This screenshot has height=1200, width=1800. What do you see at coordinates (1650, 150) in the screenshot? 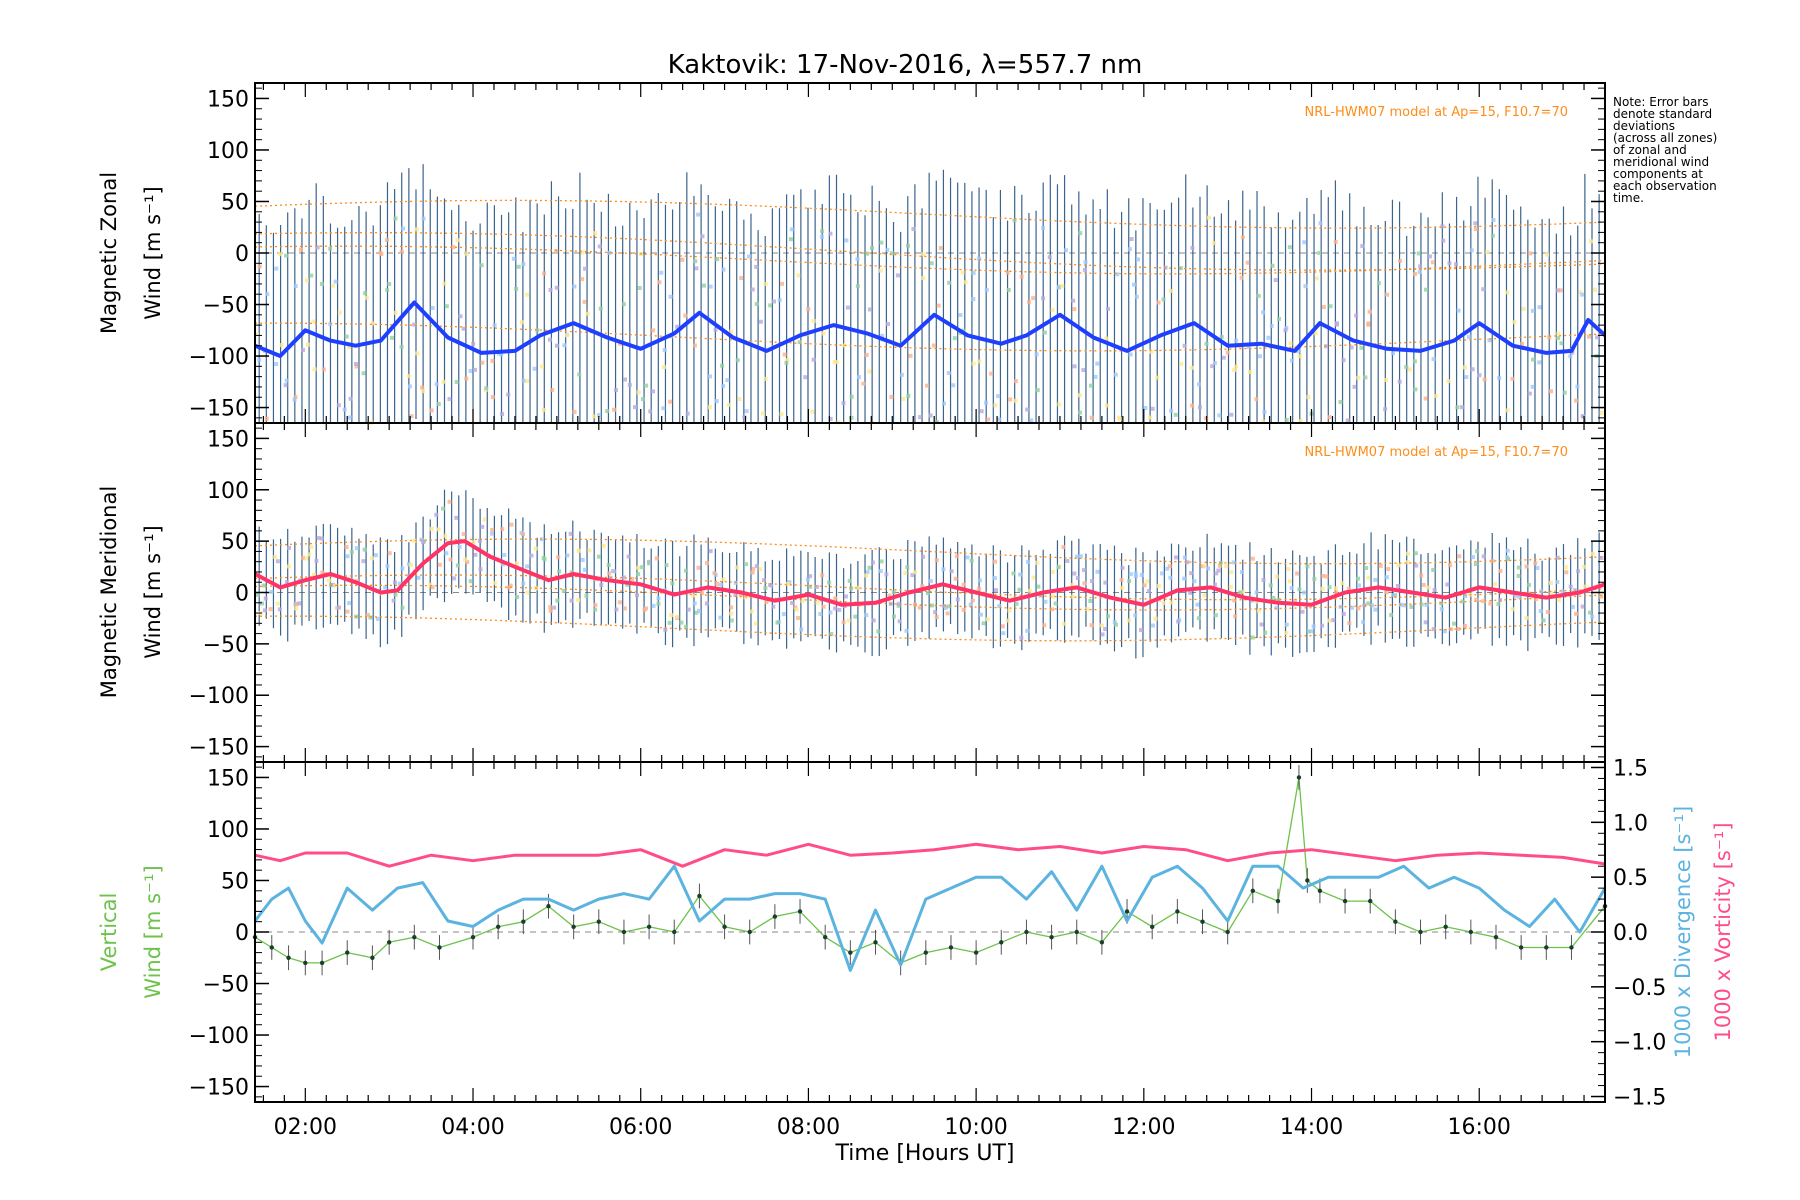
I see `note-line: of zonal and` at bounding box center [1650, 150].